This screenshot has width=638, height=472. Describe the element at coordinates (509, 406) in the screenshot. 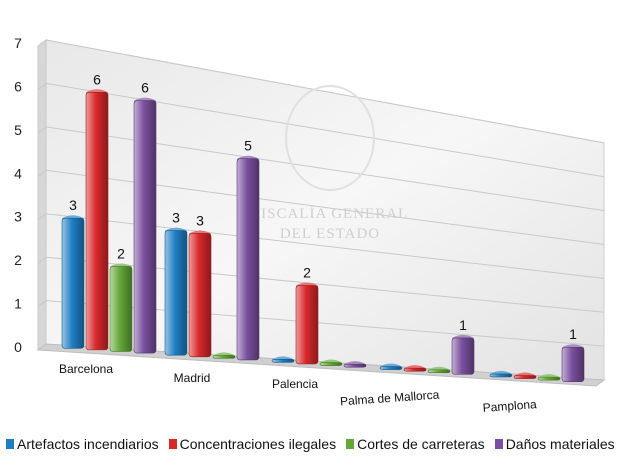

I see `category-label: Pamplona` at that location.